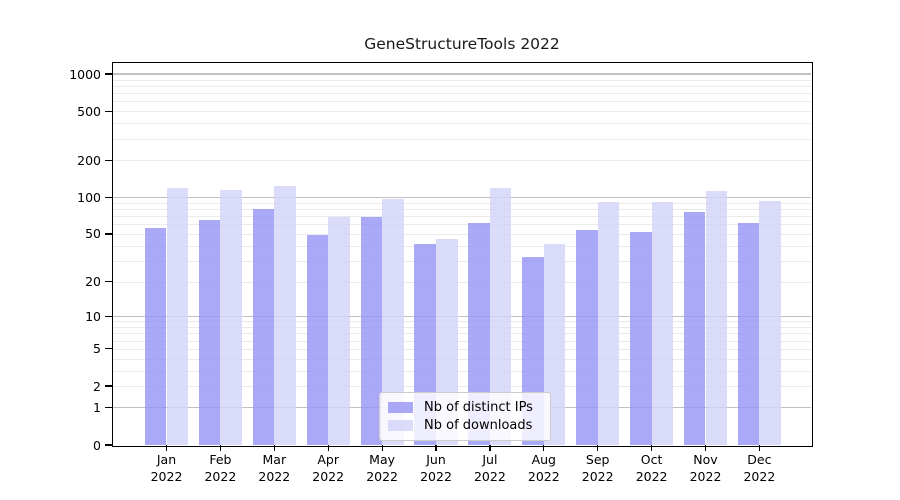 The image size is (900, 500). I want to click on legend-label-downloads: Nb of downloads, so click(478, 425).